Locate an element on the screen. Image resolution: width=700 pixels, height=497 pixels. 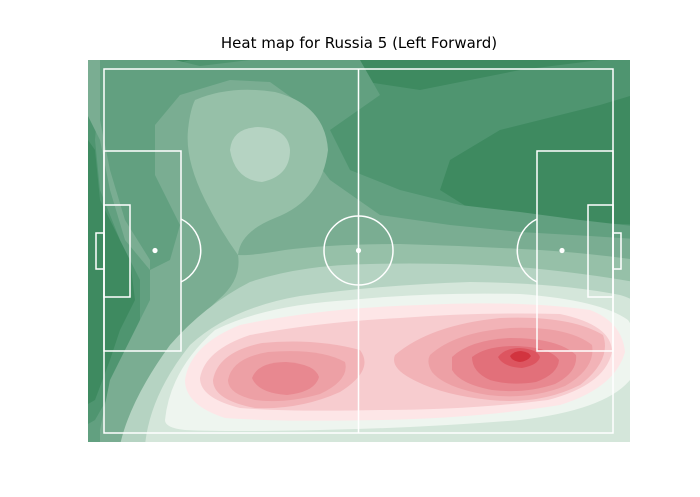
left-goal is located at coordinates (100, 251).